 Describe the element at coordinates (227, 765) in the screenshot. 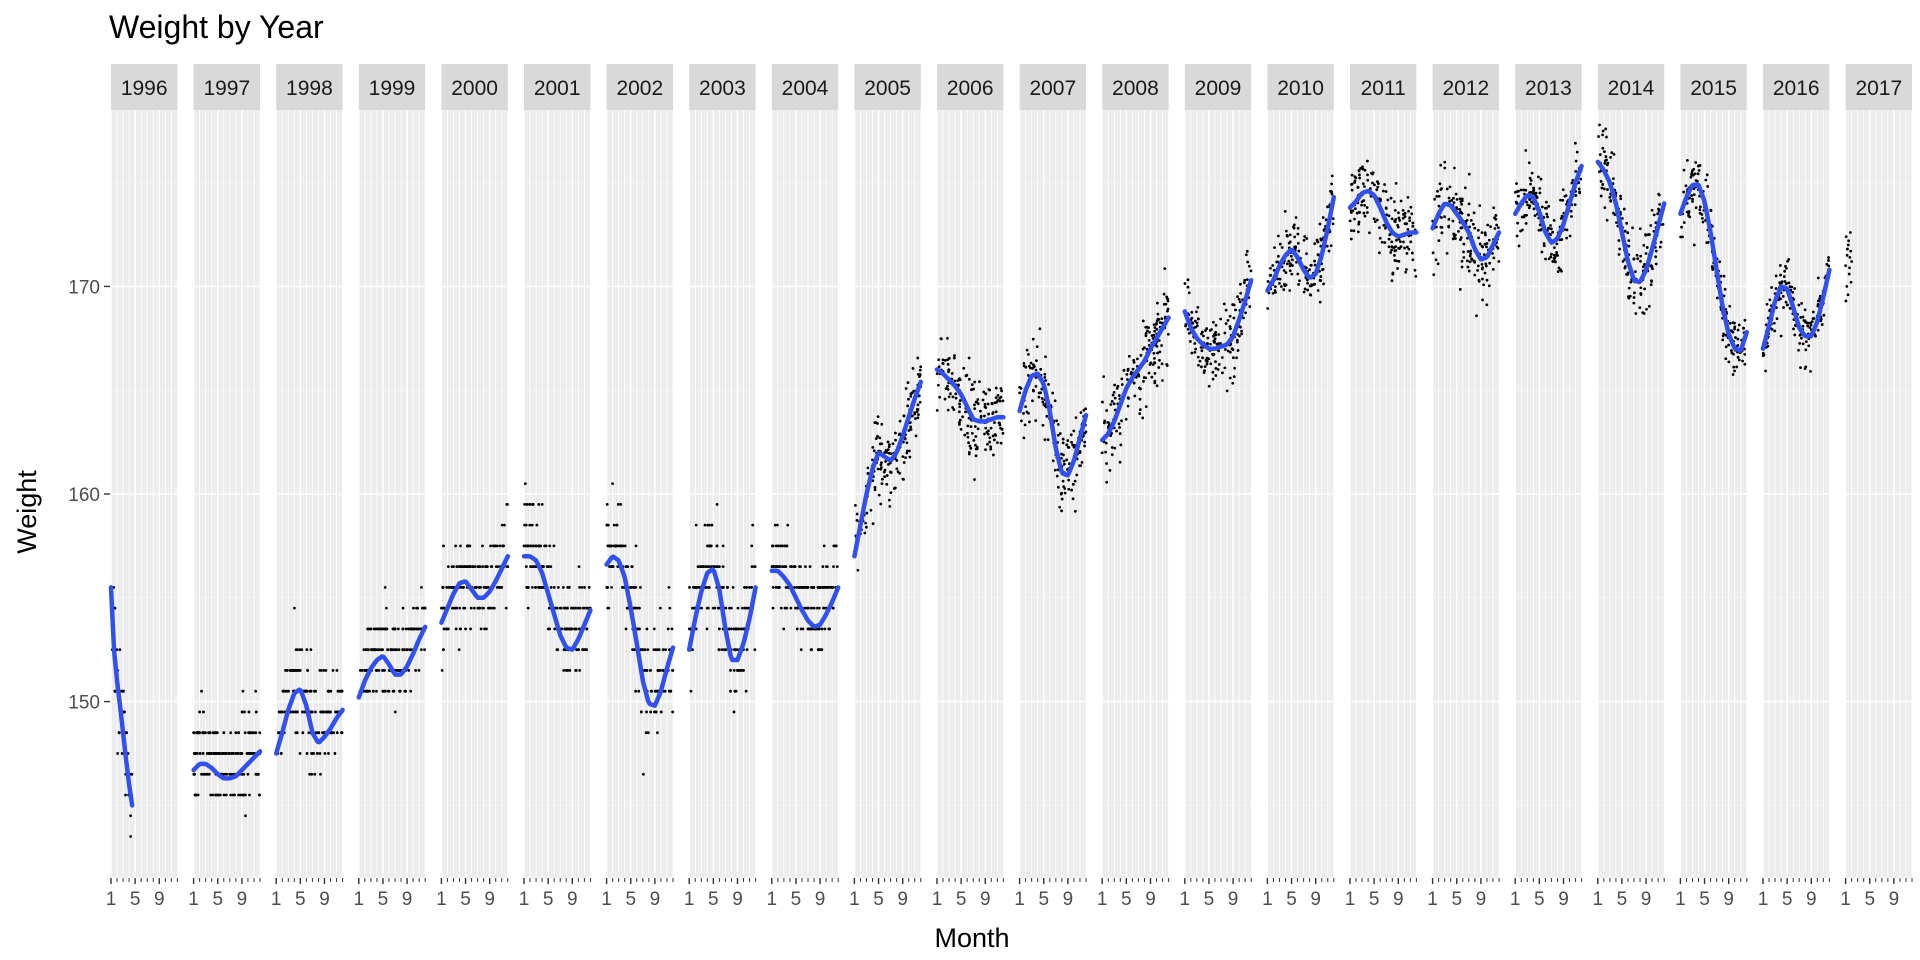

I see `smooth-line-1997` at that location.